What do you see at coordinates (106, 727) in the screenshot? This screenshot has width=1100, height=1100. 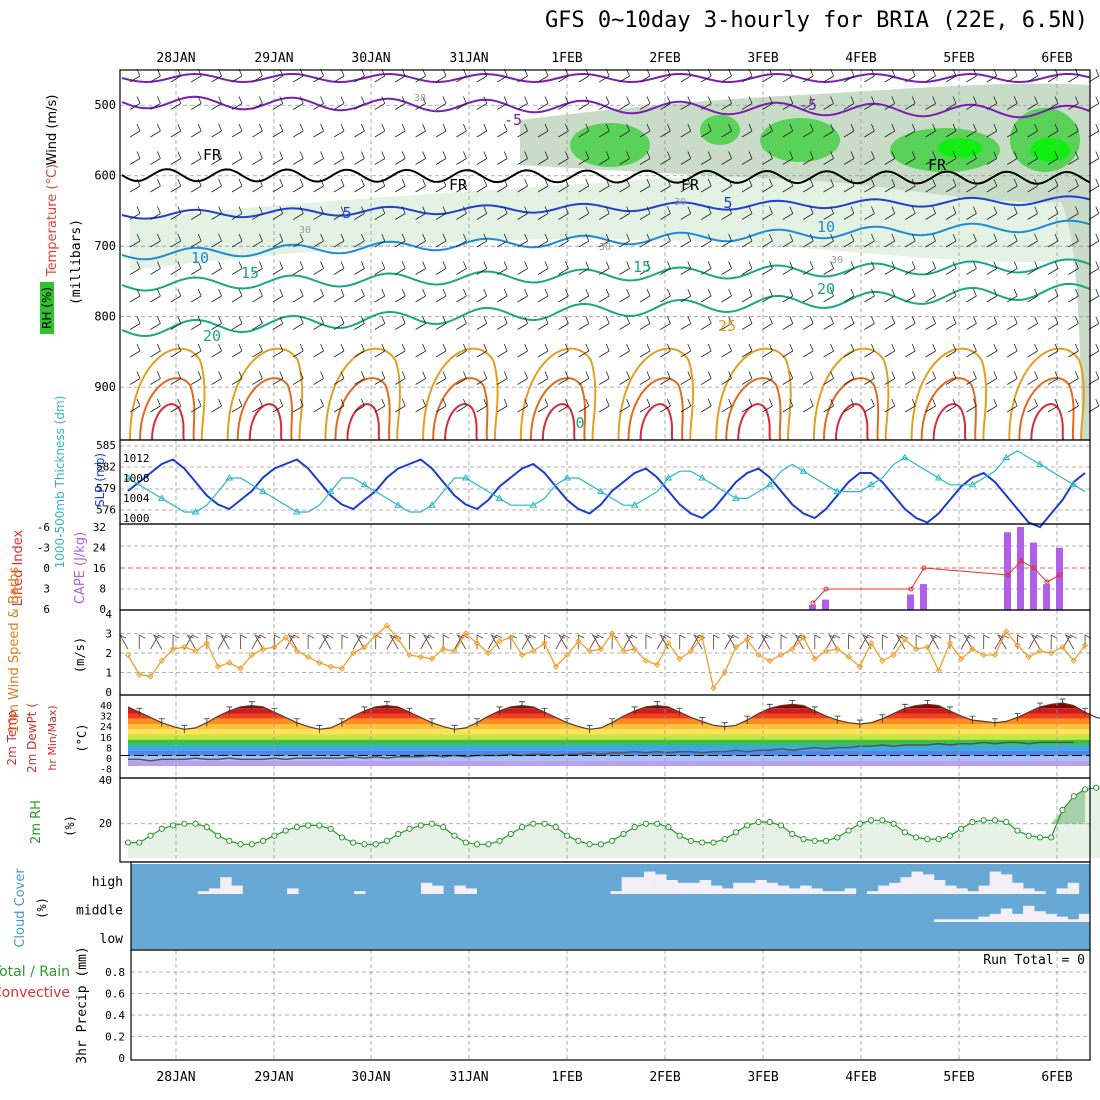 I see `temp-tick-label: 24` at bounding box center [106, 727].